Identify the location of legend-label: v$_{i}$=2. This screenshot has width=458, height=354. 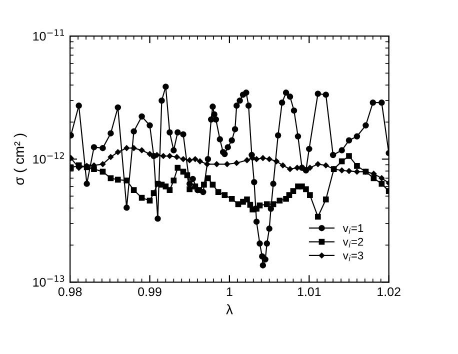
(353, 243).